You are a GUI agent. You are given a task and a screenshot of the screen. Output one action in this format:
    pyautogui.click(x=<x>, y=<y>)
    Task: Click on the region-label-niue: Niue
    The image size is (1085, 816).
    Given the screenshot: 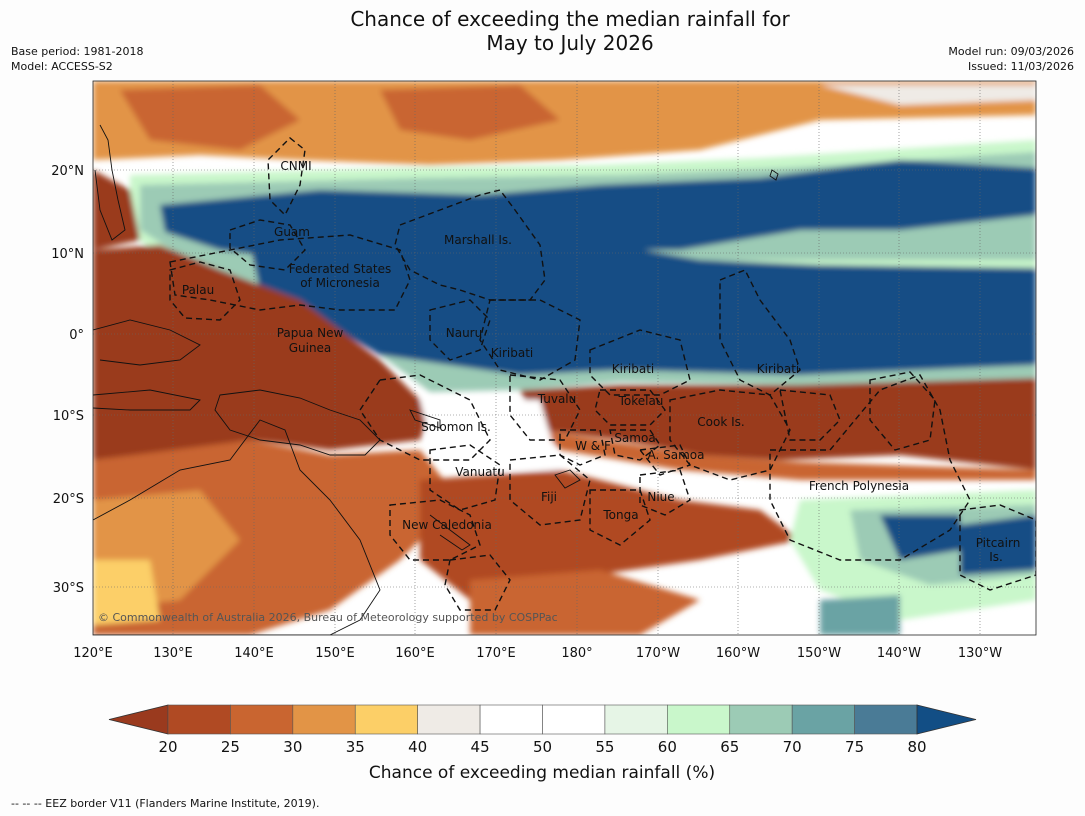 What is the action you would take?
    pyautogui.click(x=660, y=497)
    